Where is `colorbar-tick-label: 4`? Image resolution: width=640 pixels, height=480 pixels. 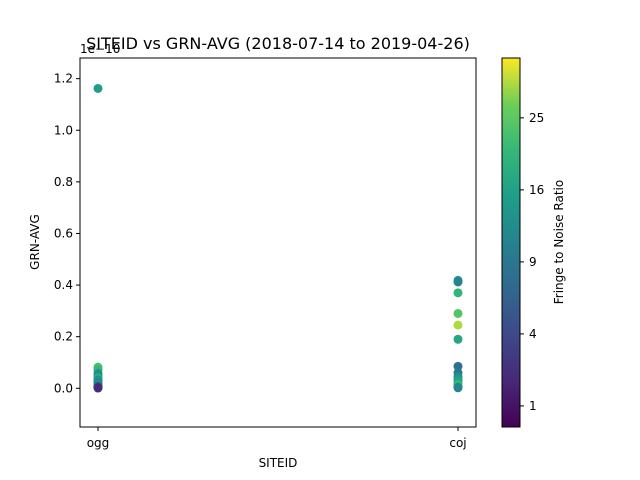 colorbar-tick-label: 4 is located at coordinates (533, 334).